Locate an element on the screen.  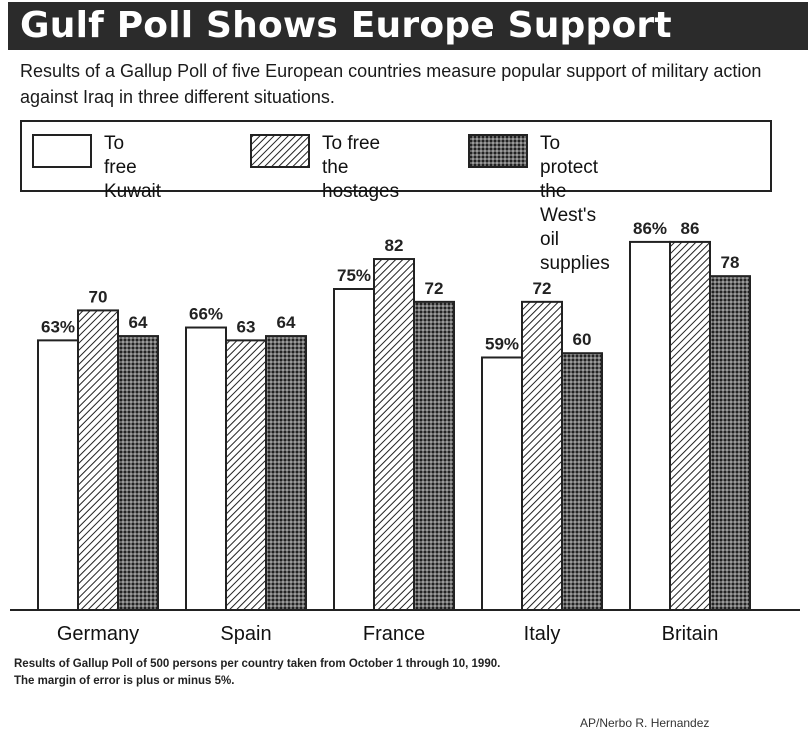
bar-spain-kuwait is located at coordinates (206, 469).